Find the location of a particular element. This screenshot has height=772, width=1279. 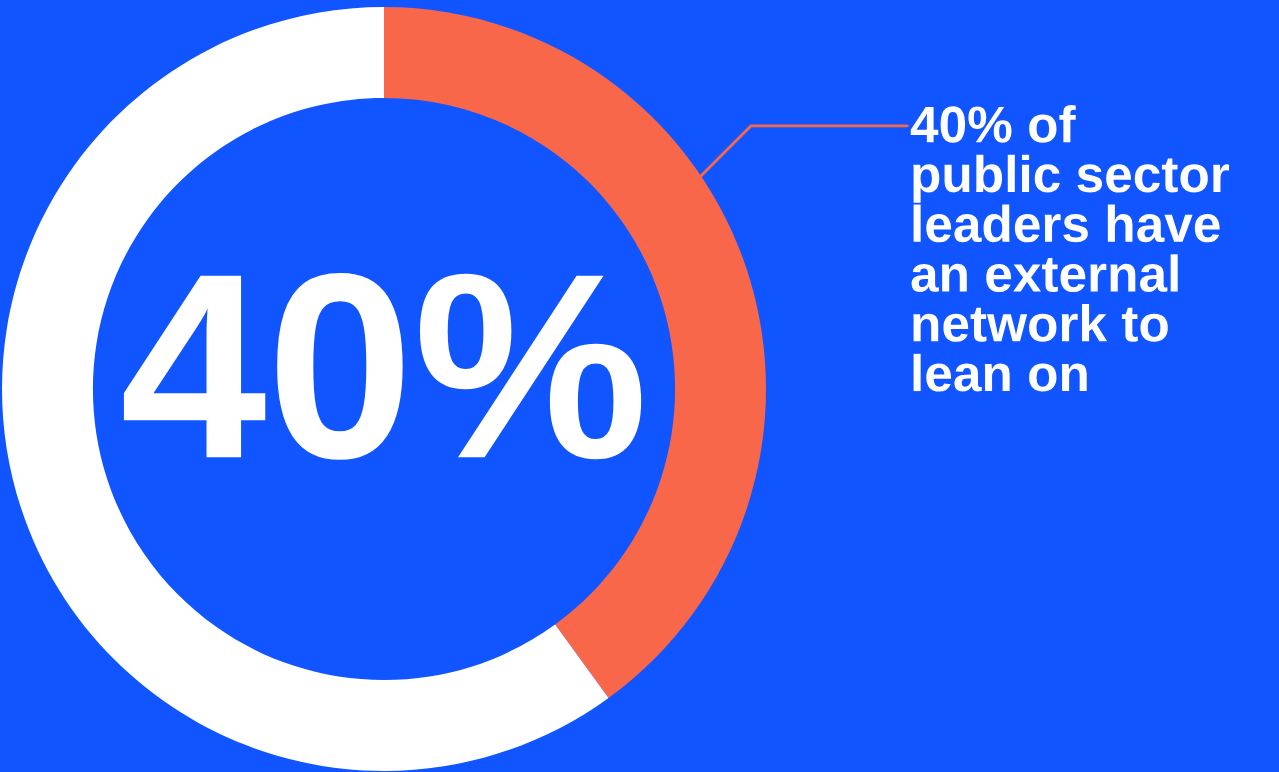

text: 40% is located at coordinates (382, 366).